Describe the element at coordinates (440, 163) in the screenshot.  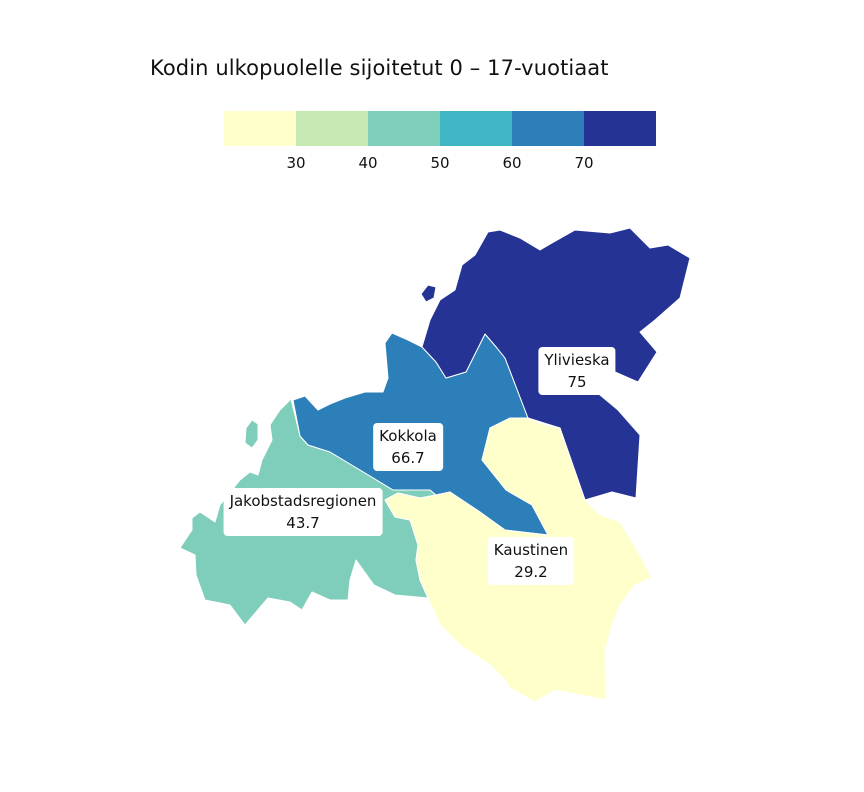
I see `legend-tick: 50` at that location.